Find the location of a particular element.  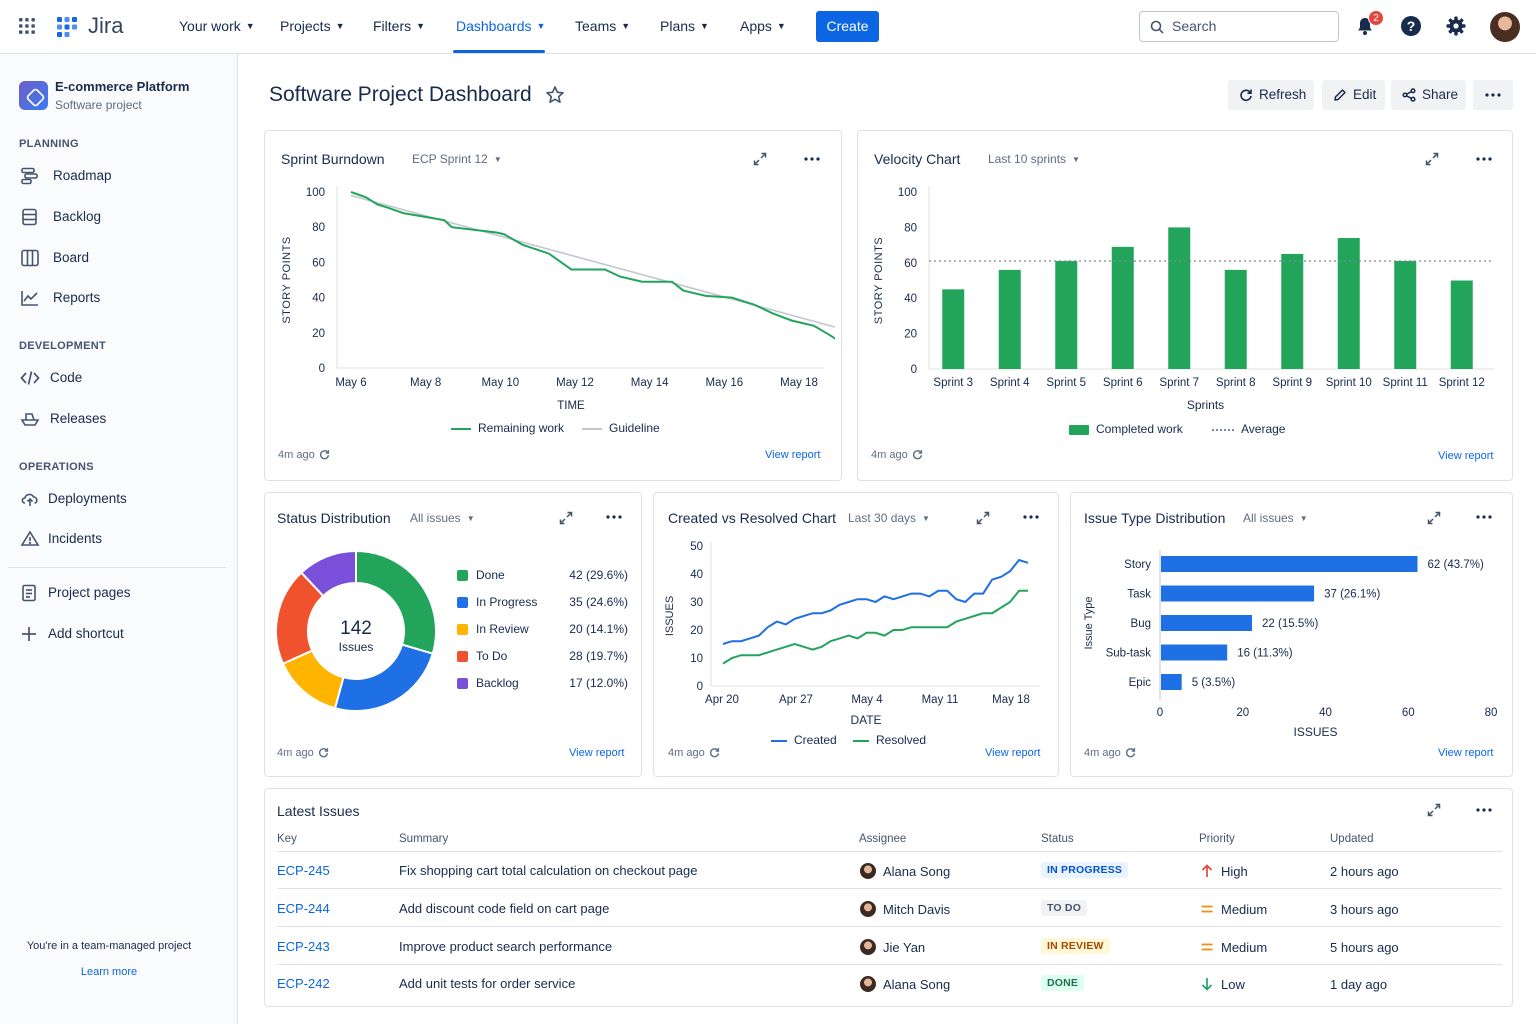

status-count: 35 (24.6%) is located at coordinates (598, 602).